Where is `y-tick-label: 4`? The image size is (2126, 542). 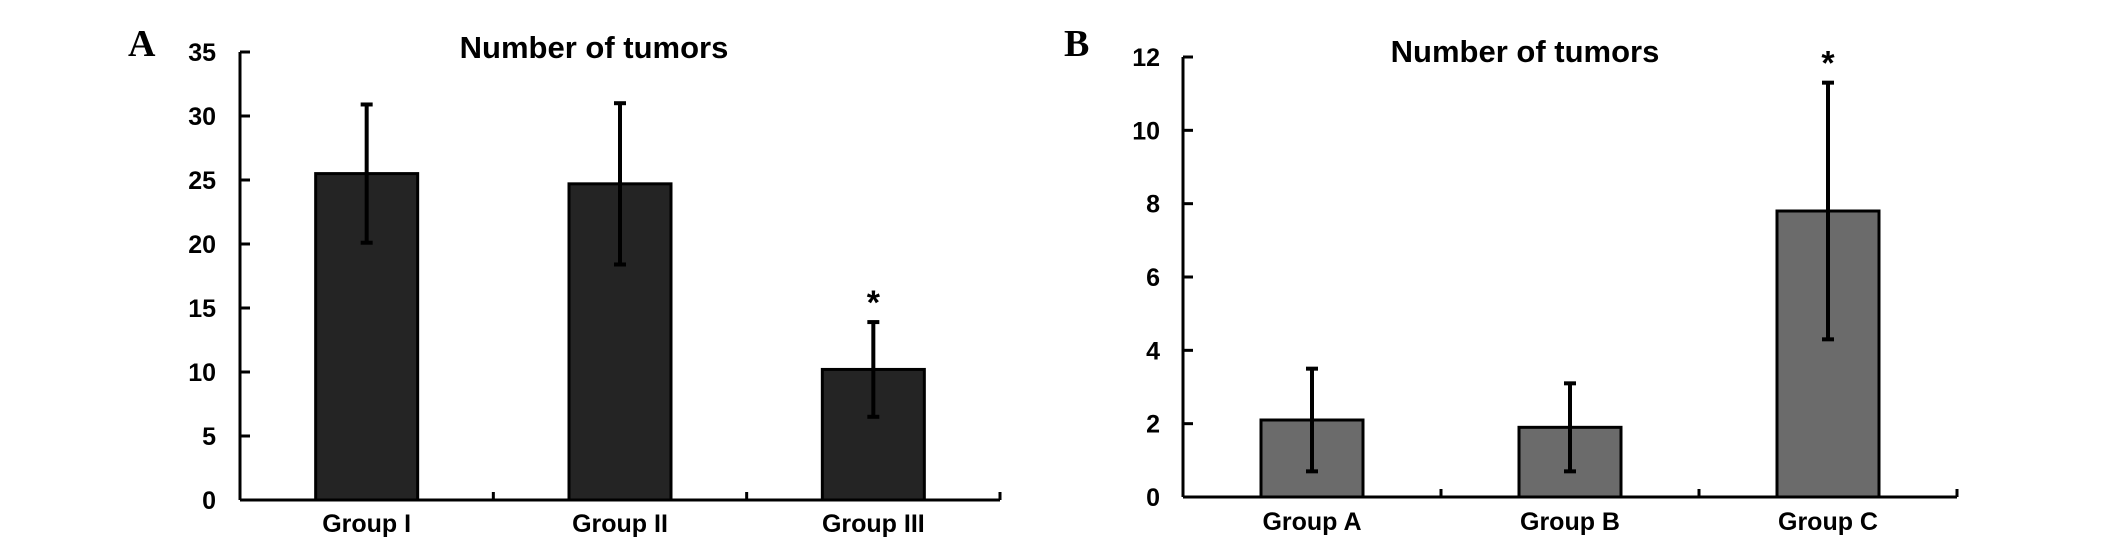
y-tick-label: 4 is located at coordinates (1153, 351).